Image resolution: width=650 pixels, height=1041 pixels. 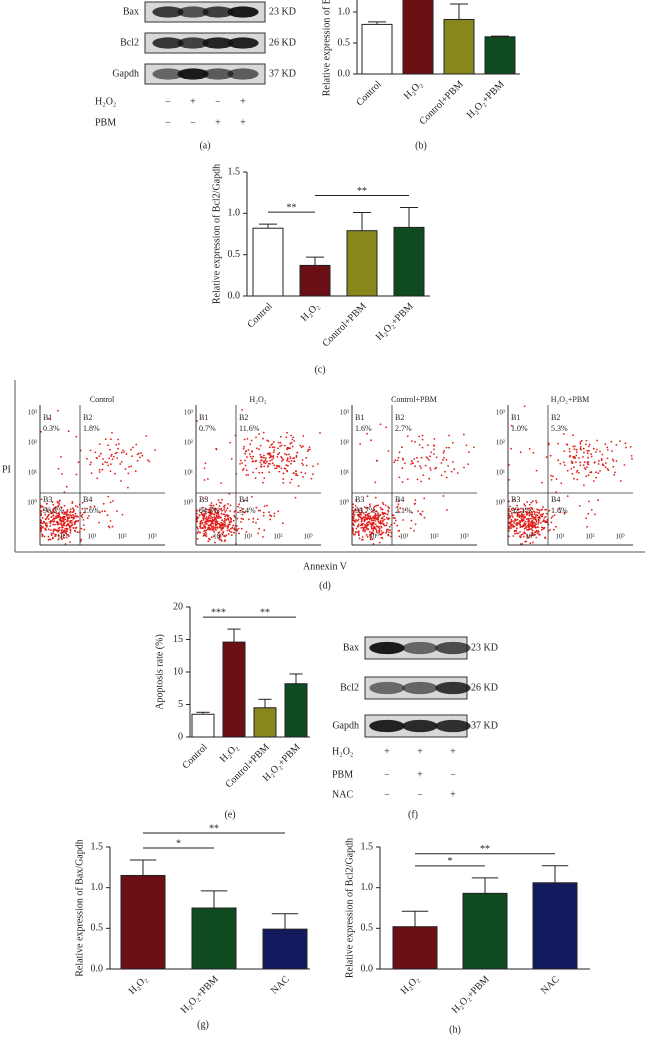 I want to click on y-axis-label: Apoptosis rate (%), so click(x=159, y=672).